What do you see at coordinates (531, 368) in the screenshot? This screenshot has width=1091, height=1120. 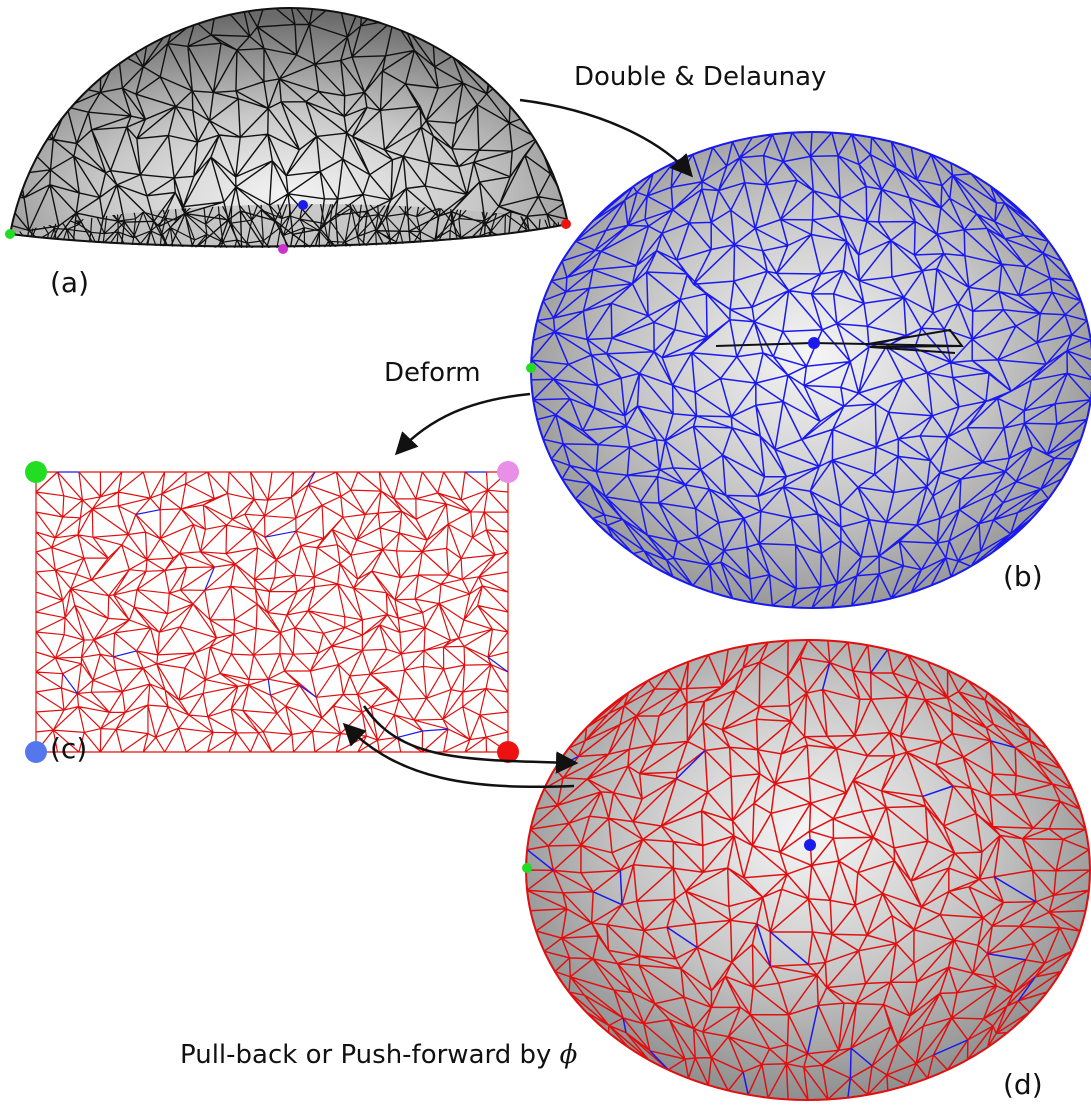 I see `doubled-green-point` at bounding box center [531, 368].